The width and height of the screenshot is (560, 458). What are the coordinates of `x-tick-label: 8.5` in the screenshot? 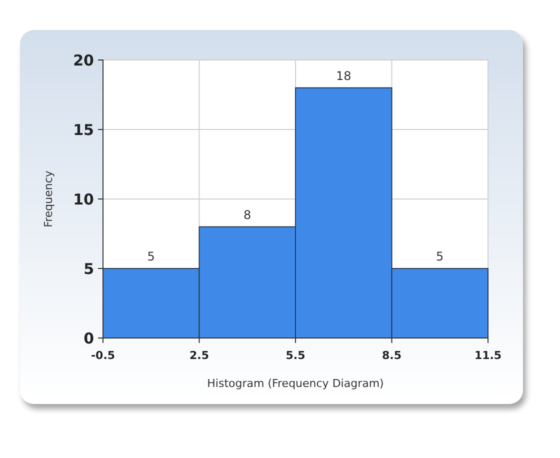 It's located at (392, 355).